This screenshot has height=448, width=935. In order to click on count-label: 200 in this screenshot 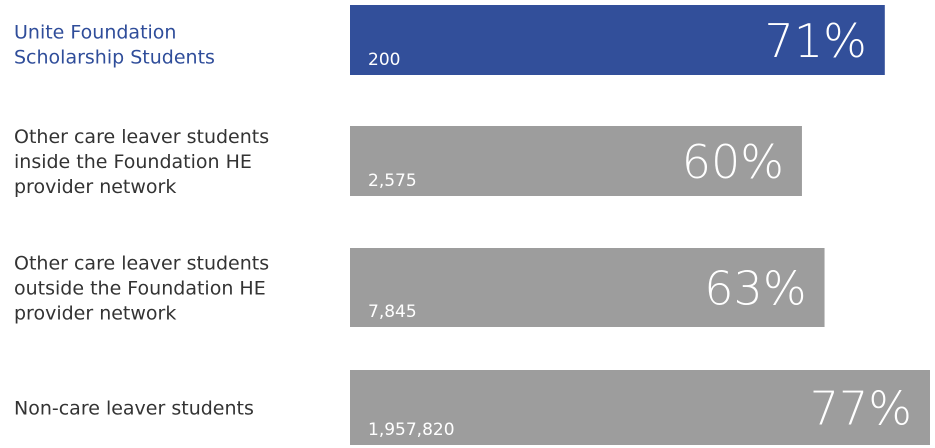, I will do `click(384, 60)`.